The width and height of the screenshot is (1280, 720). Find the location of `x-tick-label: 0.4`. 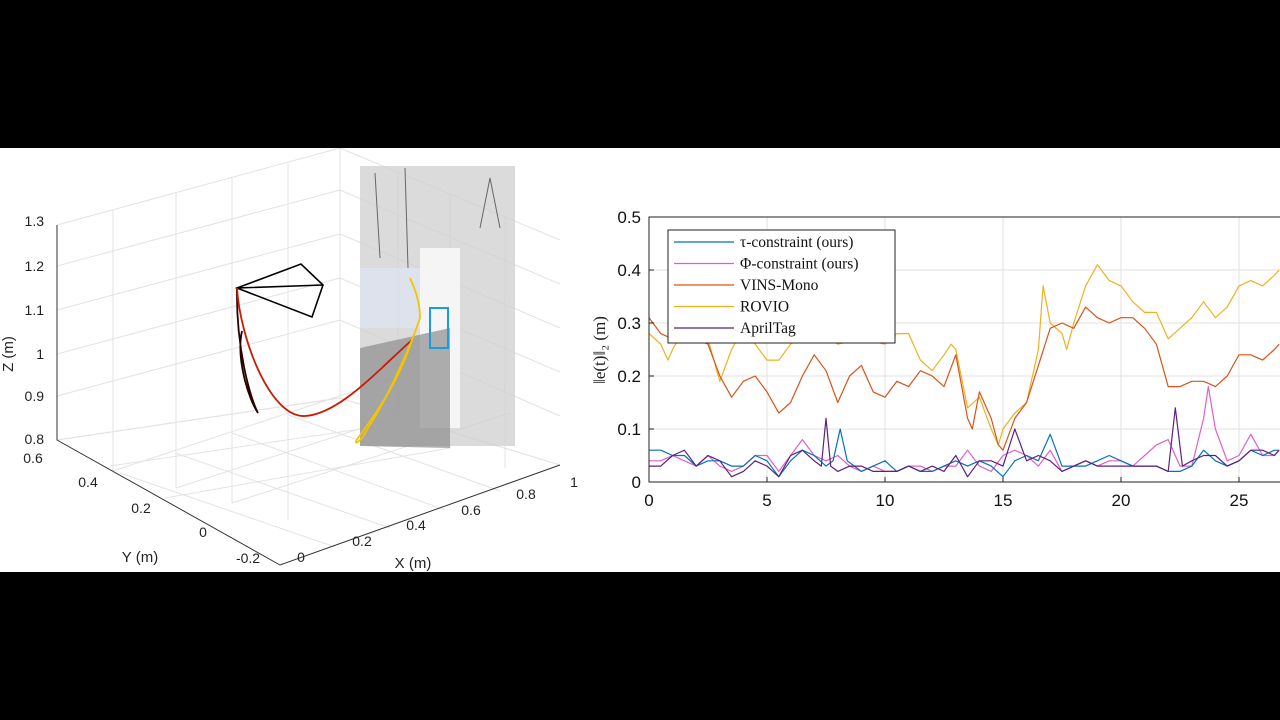

x-tick-label: 0.4 is located at coordinates (416, 525).